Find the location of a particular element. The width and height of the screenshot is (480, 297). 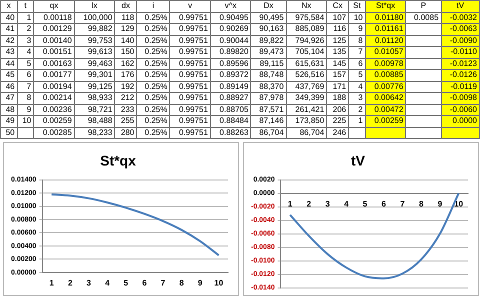

text: 99,882 is located at coordinates (100, 29).